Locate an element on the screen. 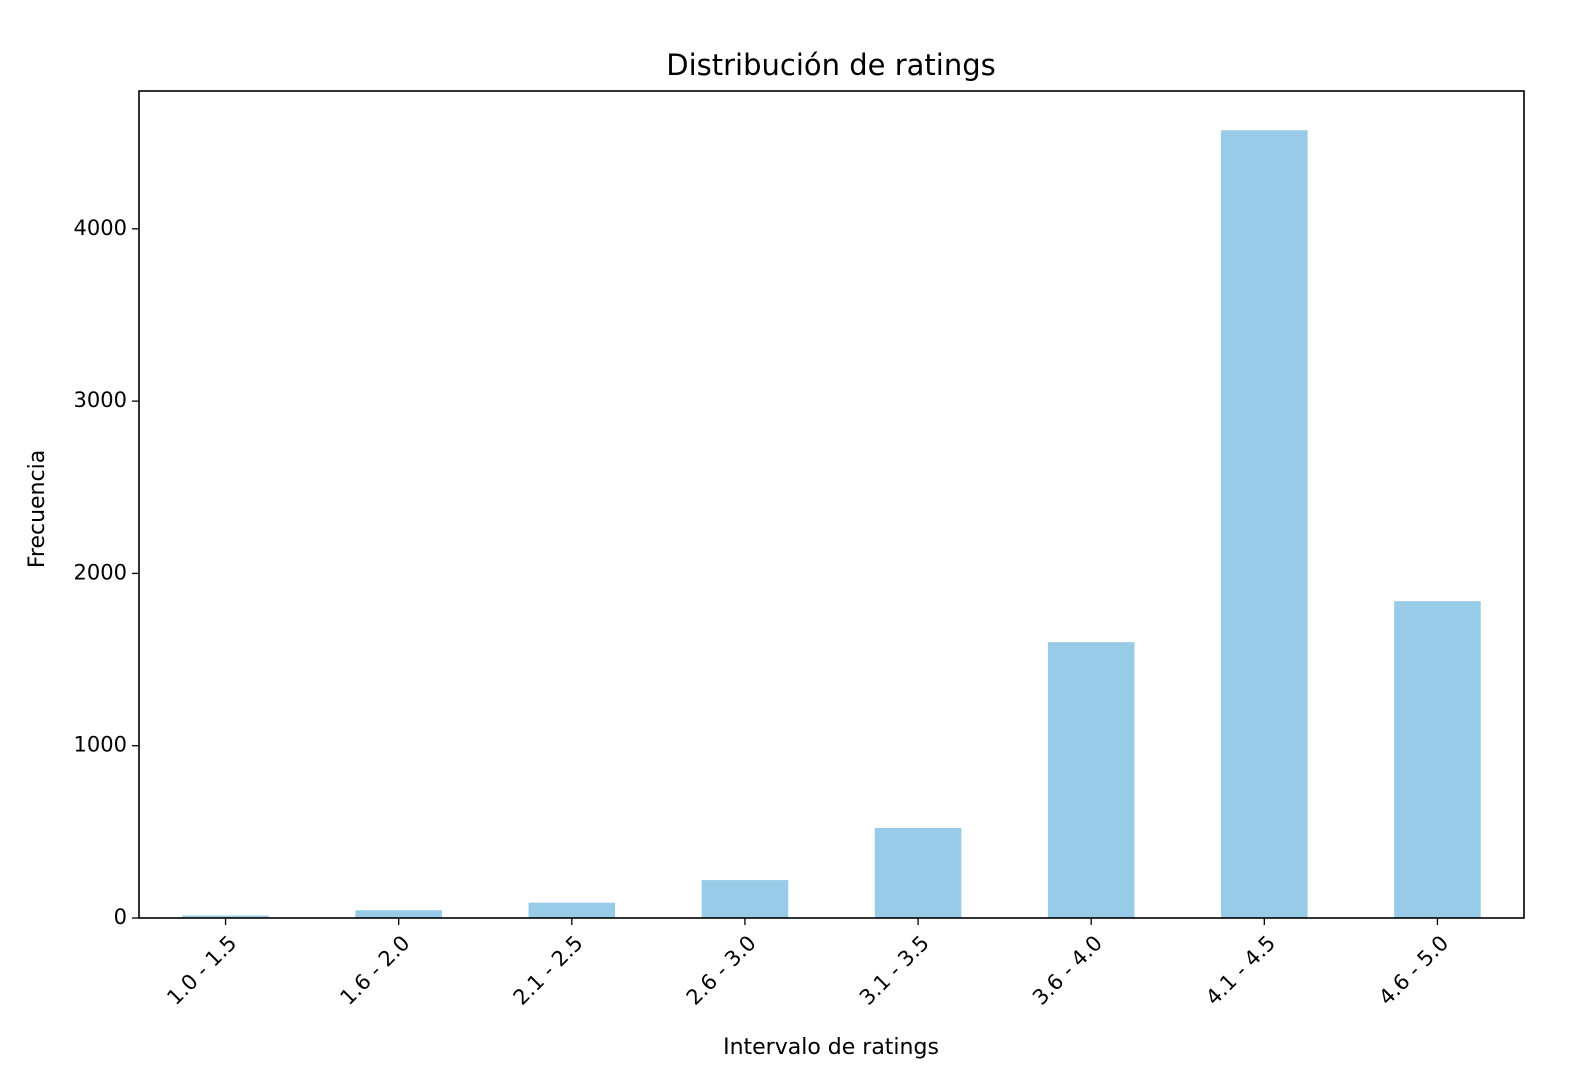  y-axis: 0 1000 2000 3000 4000 is located at coordinates (106, 572).